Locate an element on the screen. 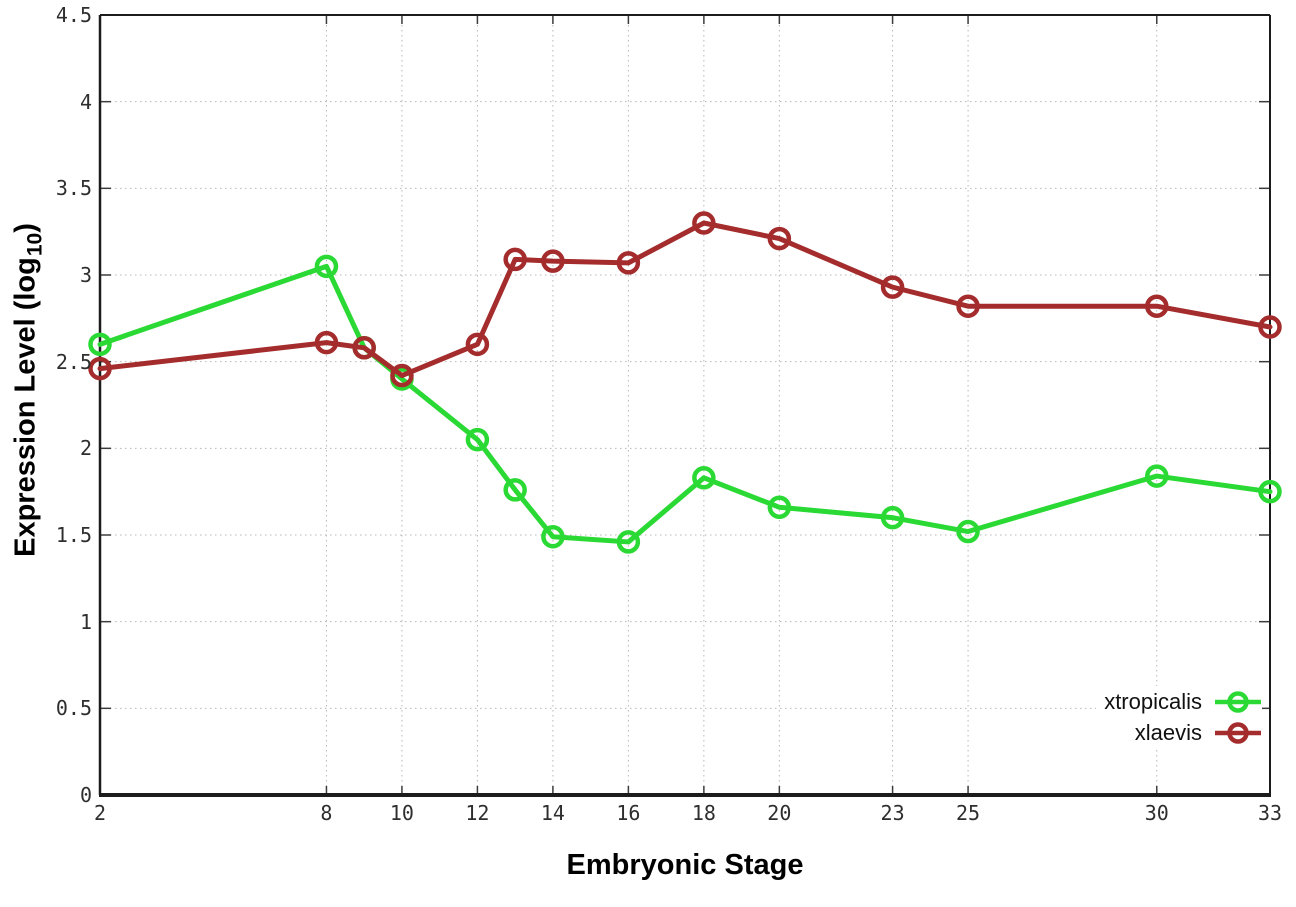 The width and height of the screenshot is (1296, 907). x-tick-label: 2 is located at coordinates (100, 813).